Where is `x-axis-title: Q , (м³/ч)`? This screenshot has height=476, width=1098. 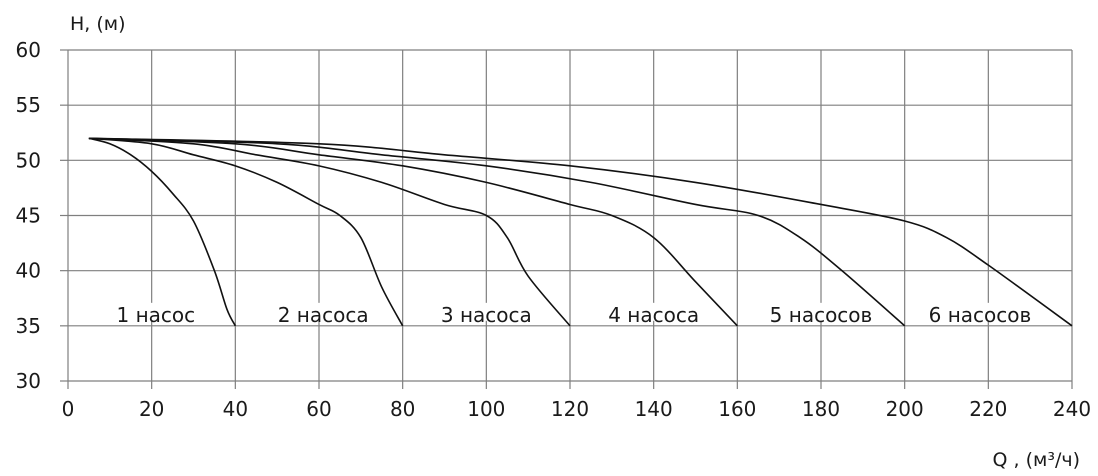
x-axis-title: Q , (м³/ч) is located at coordinates (1036, 460).